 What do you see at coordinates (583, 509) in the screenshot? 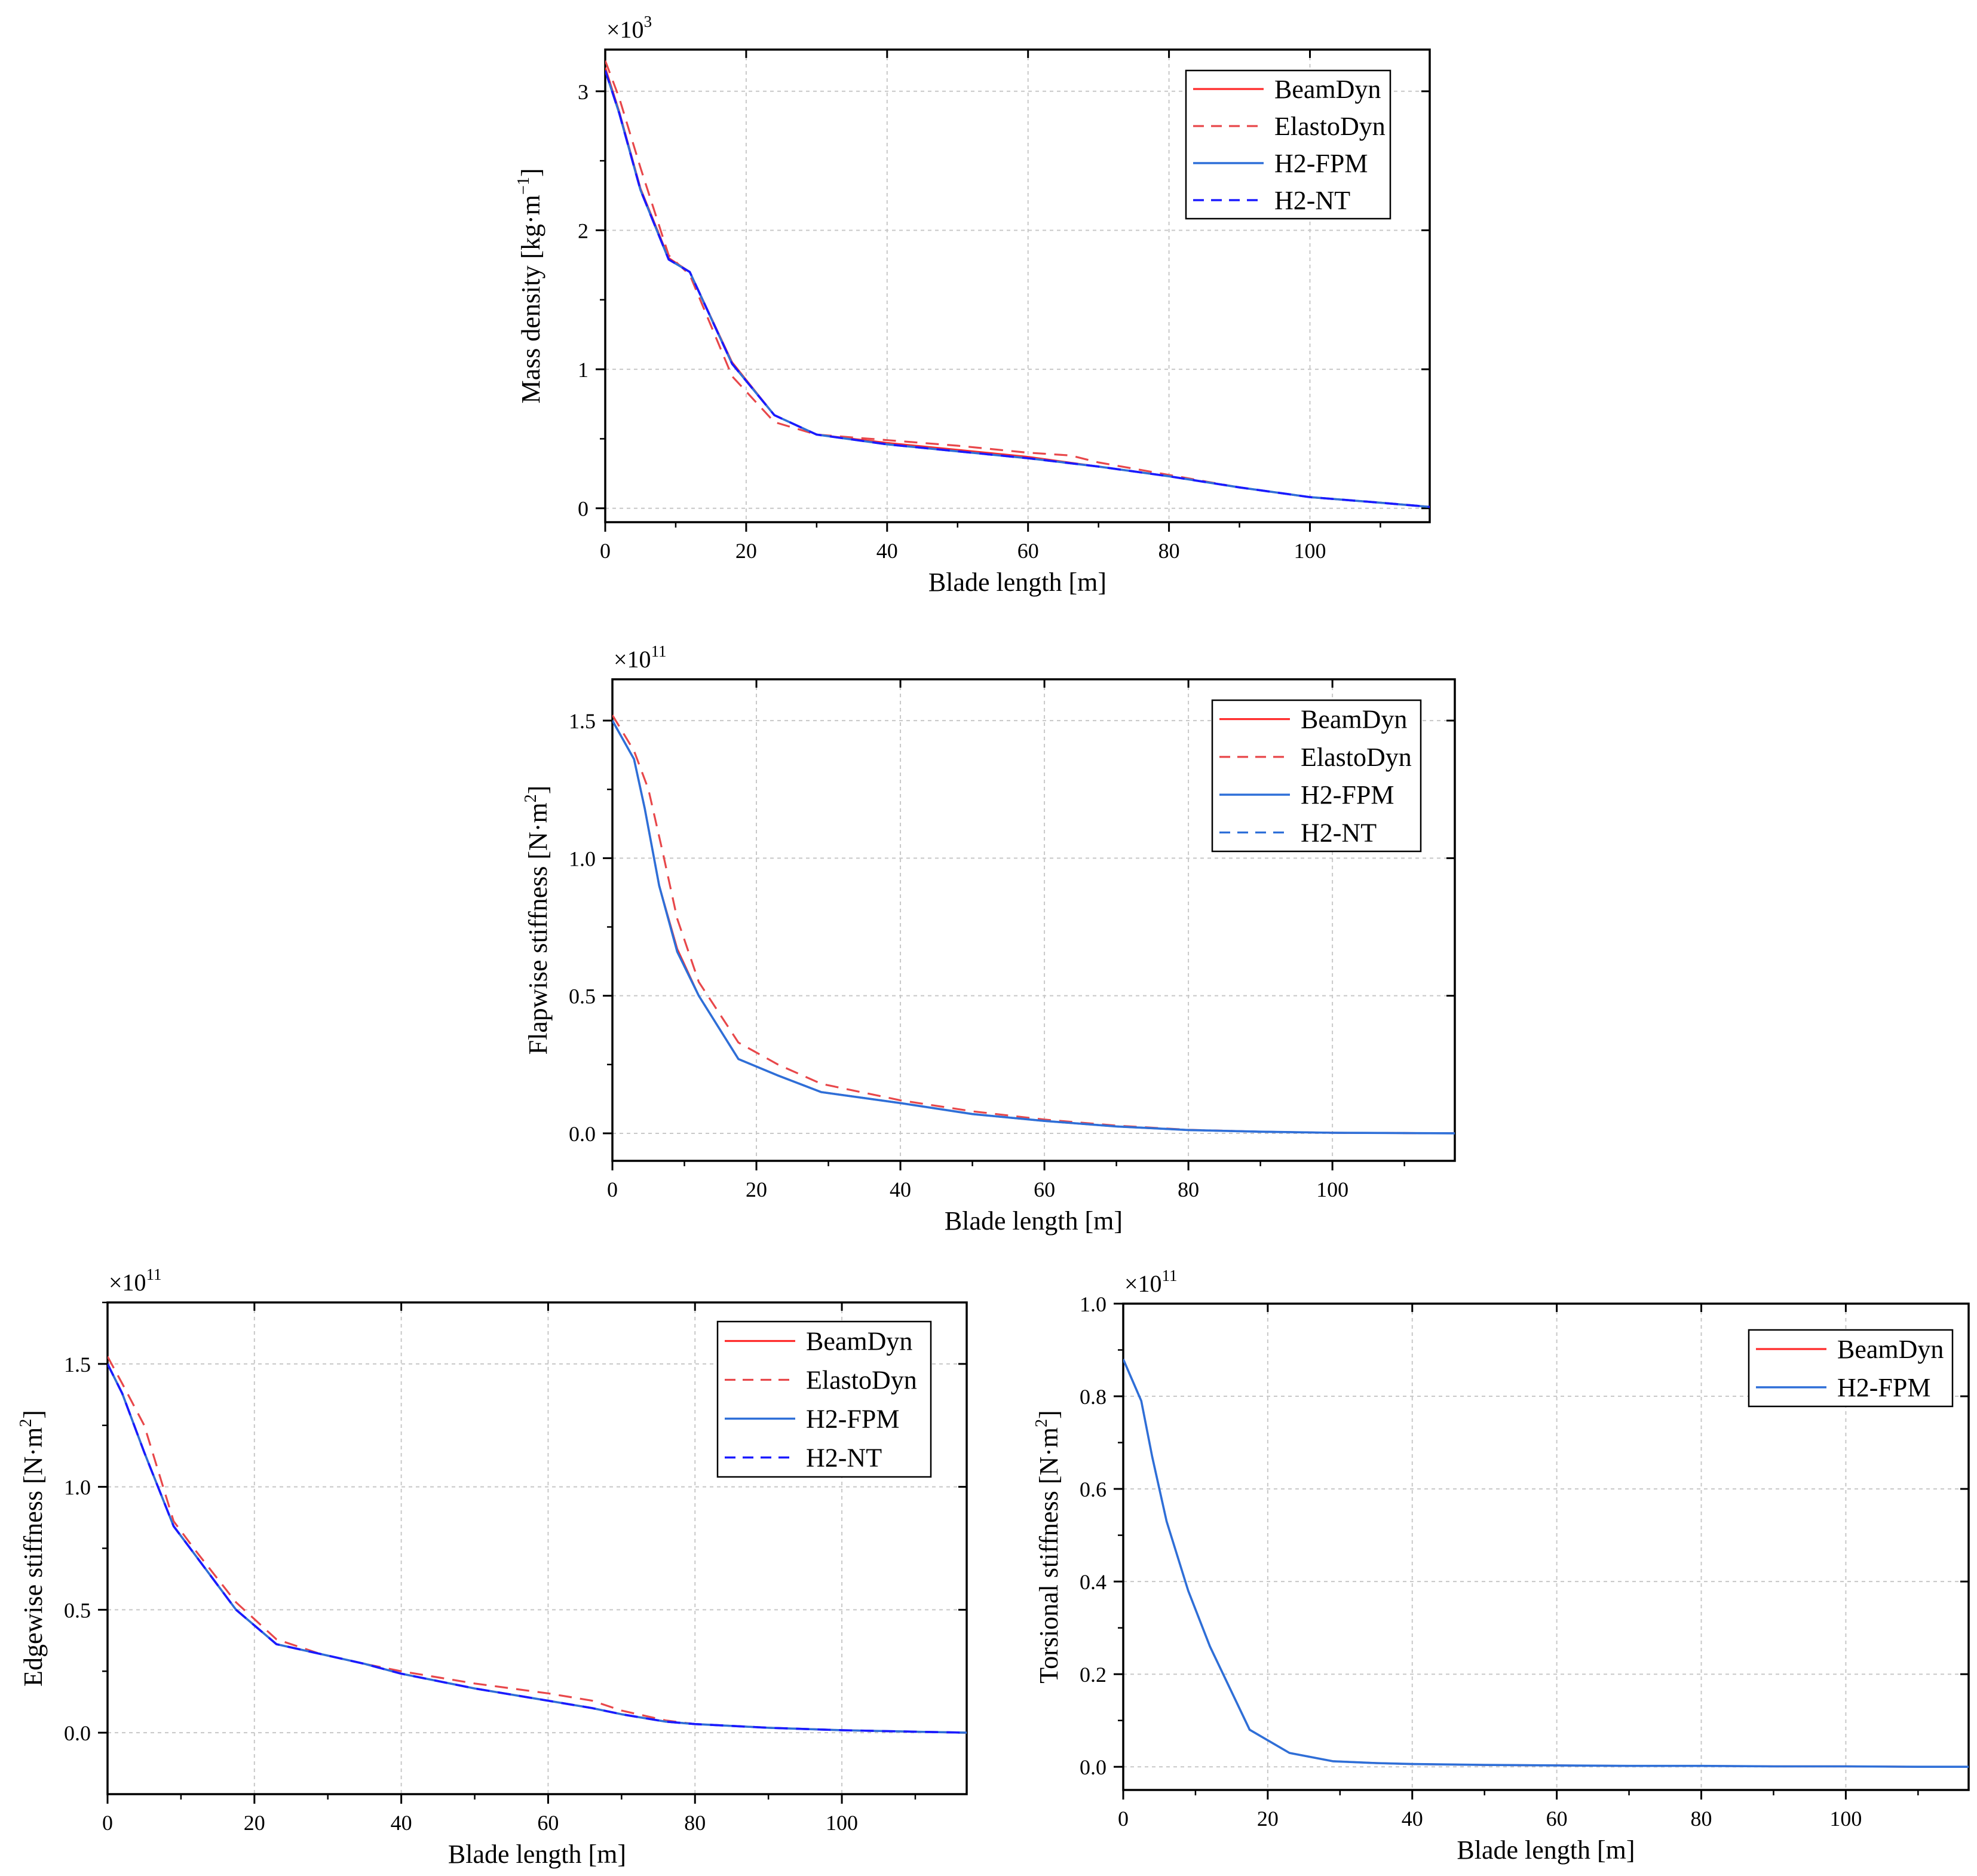
I see `y-tick-label: 0` at bounding box center [583, 509].